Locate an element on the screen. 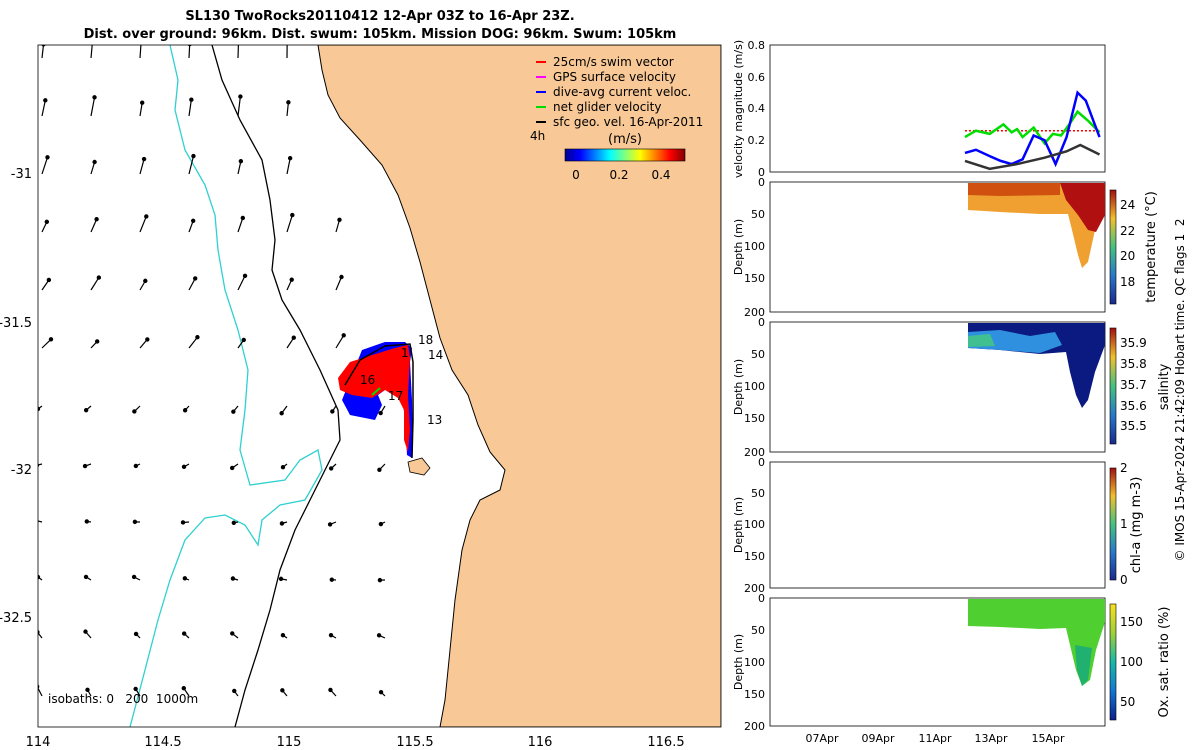 The image size is (1200, 750). oxy-cbar-tick: 100 is located at coordinates (1131, 662).